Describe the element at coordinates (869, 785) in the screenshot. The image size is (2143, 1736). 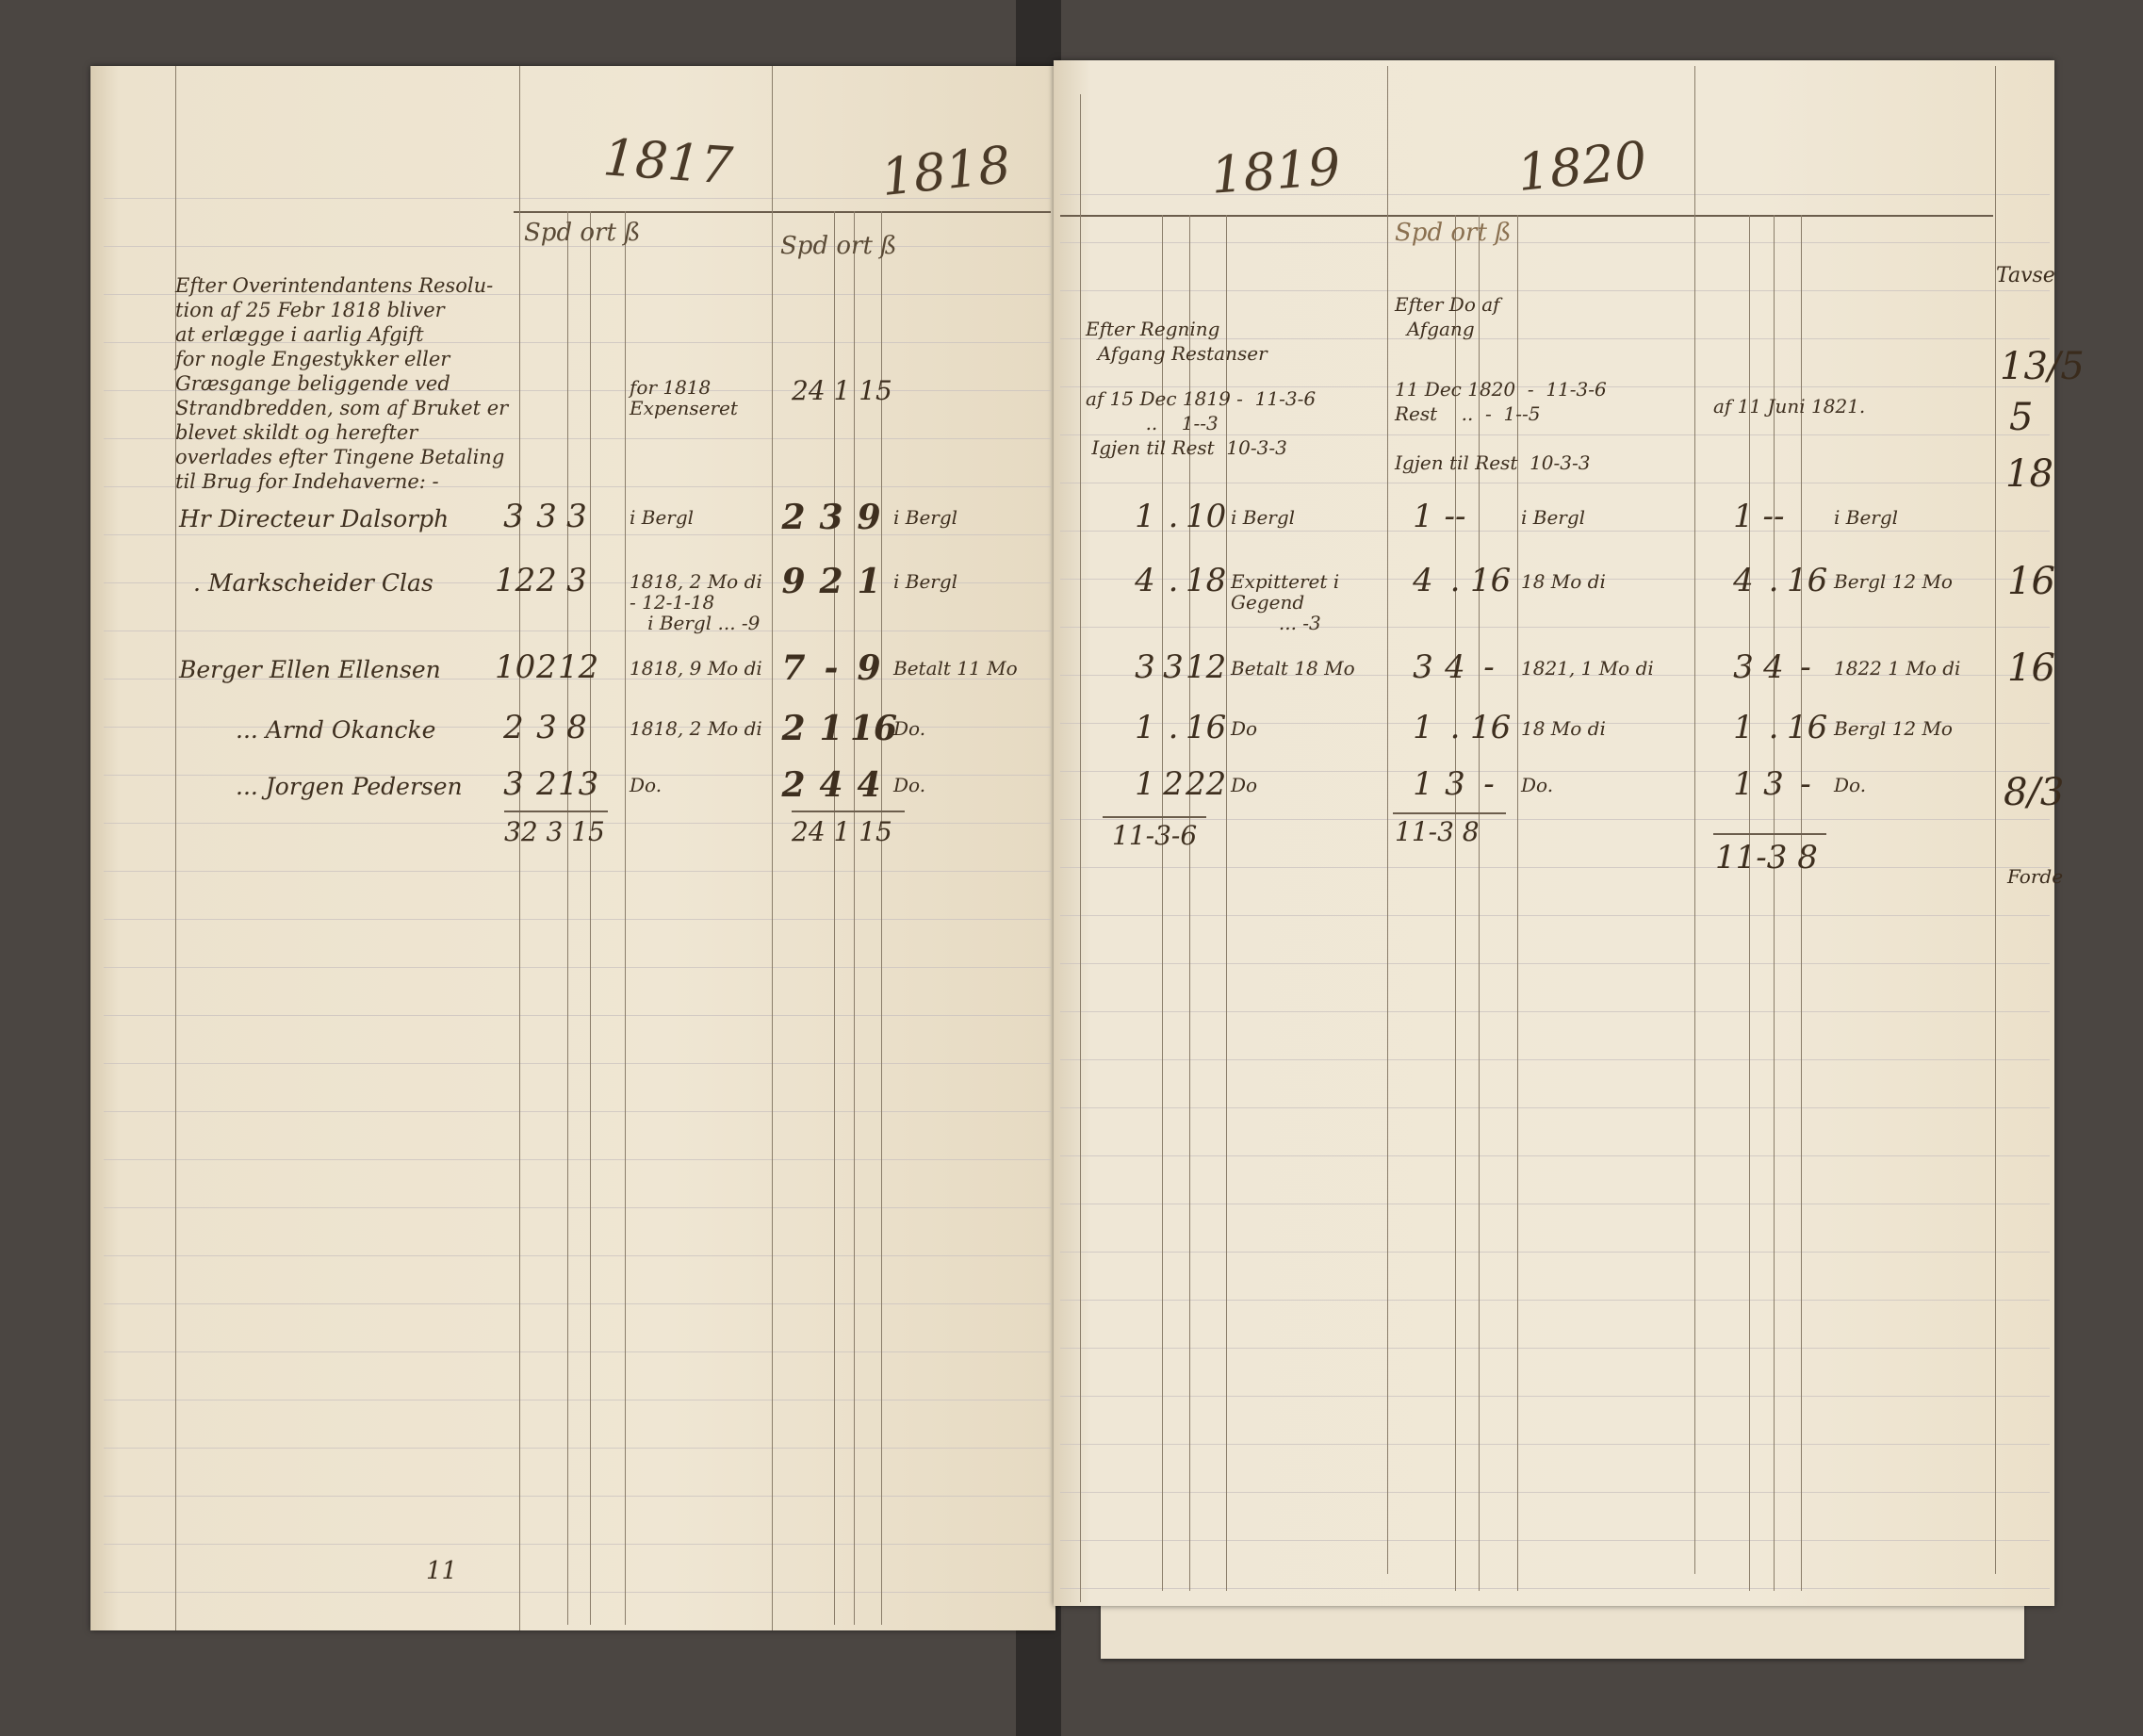
I see `amount-1818-skilling: 4` at that location.